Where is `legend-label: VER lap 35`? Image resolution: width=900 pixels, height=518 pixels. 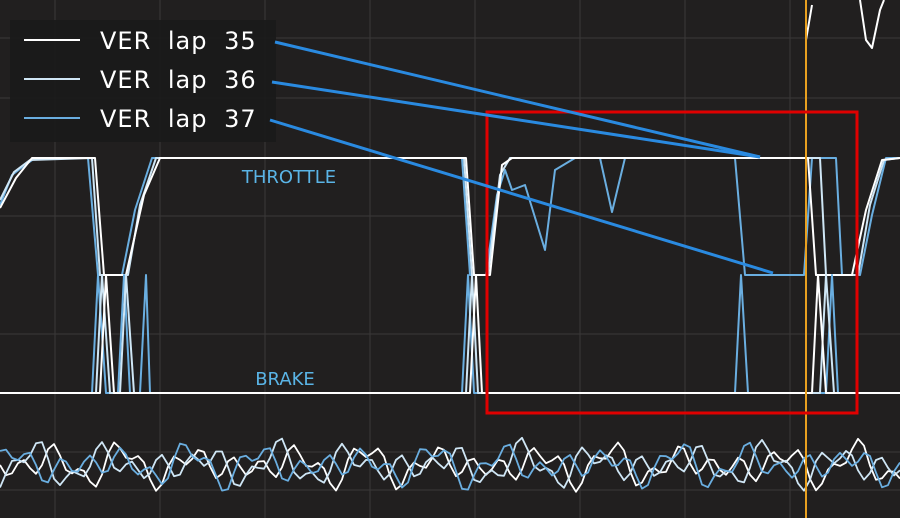
legend-label: VER lap 35 is located at coordinates (178, 41).